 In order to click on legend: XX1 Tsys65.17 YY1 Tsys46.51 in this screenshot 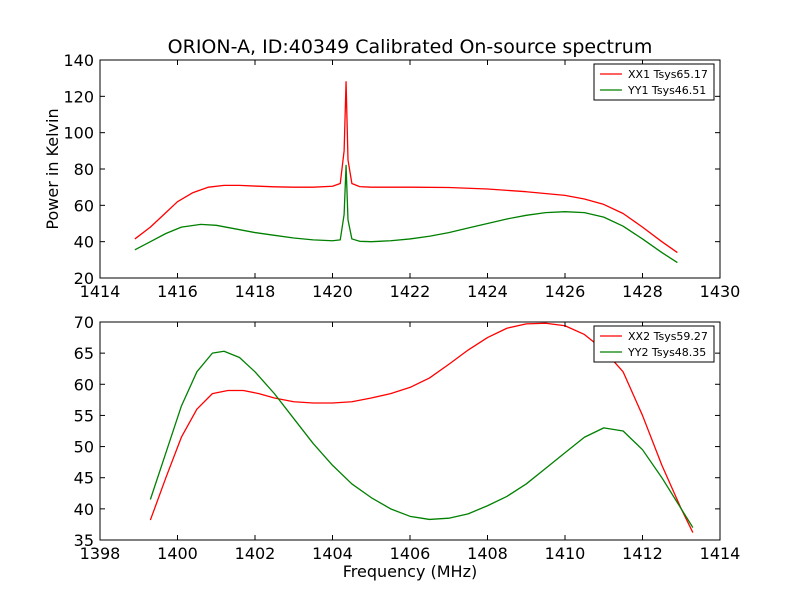, I will do `click(654, 82)`.